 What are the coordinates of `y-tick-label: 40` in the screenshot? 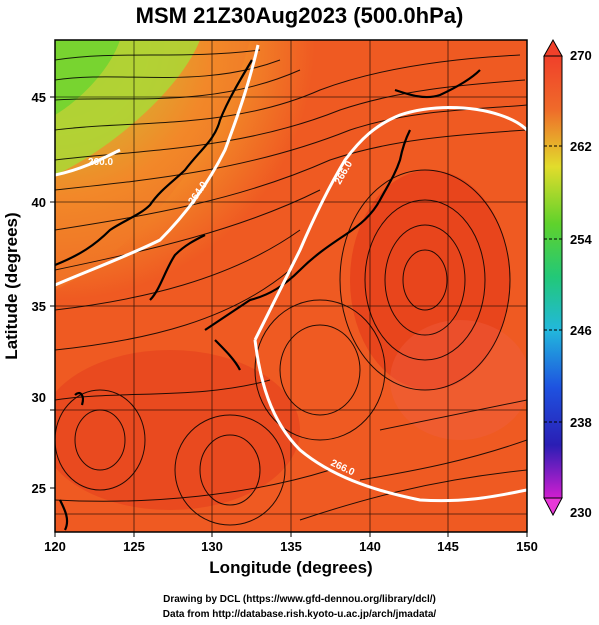 It's located at (39, 202).